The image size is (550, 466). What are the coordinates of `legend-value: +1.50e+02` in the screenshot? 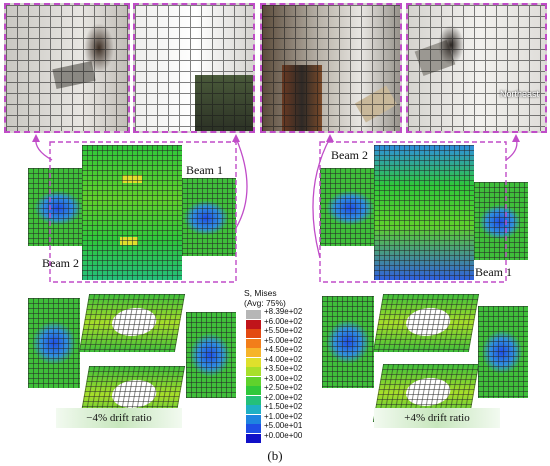 It's located at (283, 406).